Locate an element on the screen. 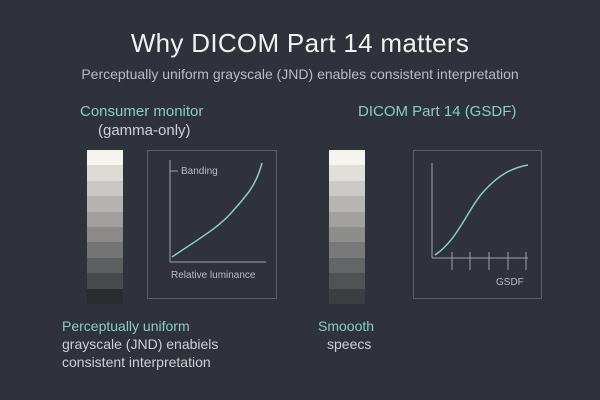 Image resolution: width=600 pixels, height=400 pixels. left-grayscale-ramp is located at coordinates (105, 227).